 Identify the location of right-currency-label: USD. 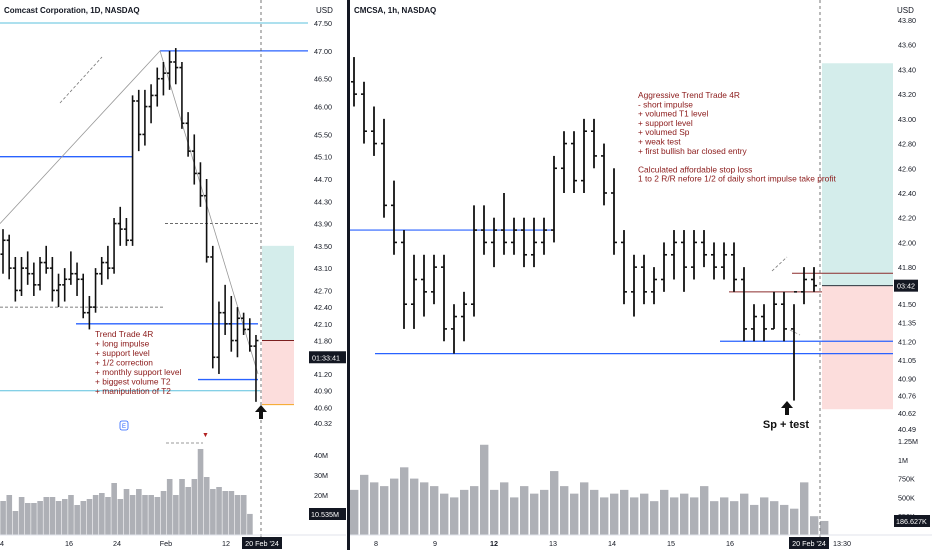
(905, 10).